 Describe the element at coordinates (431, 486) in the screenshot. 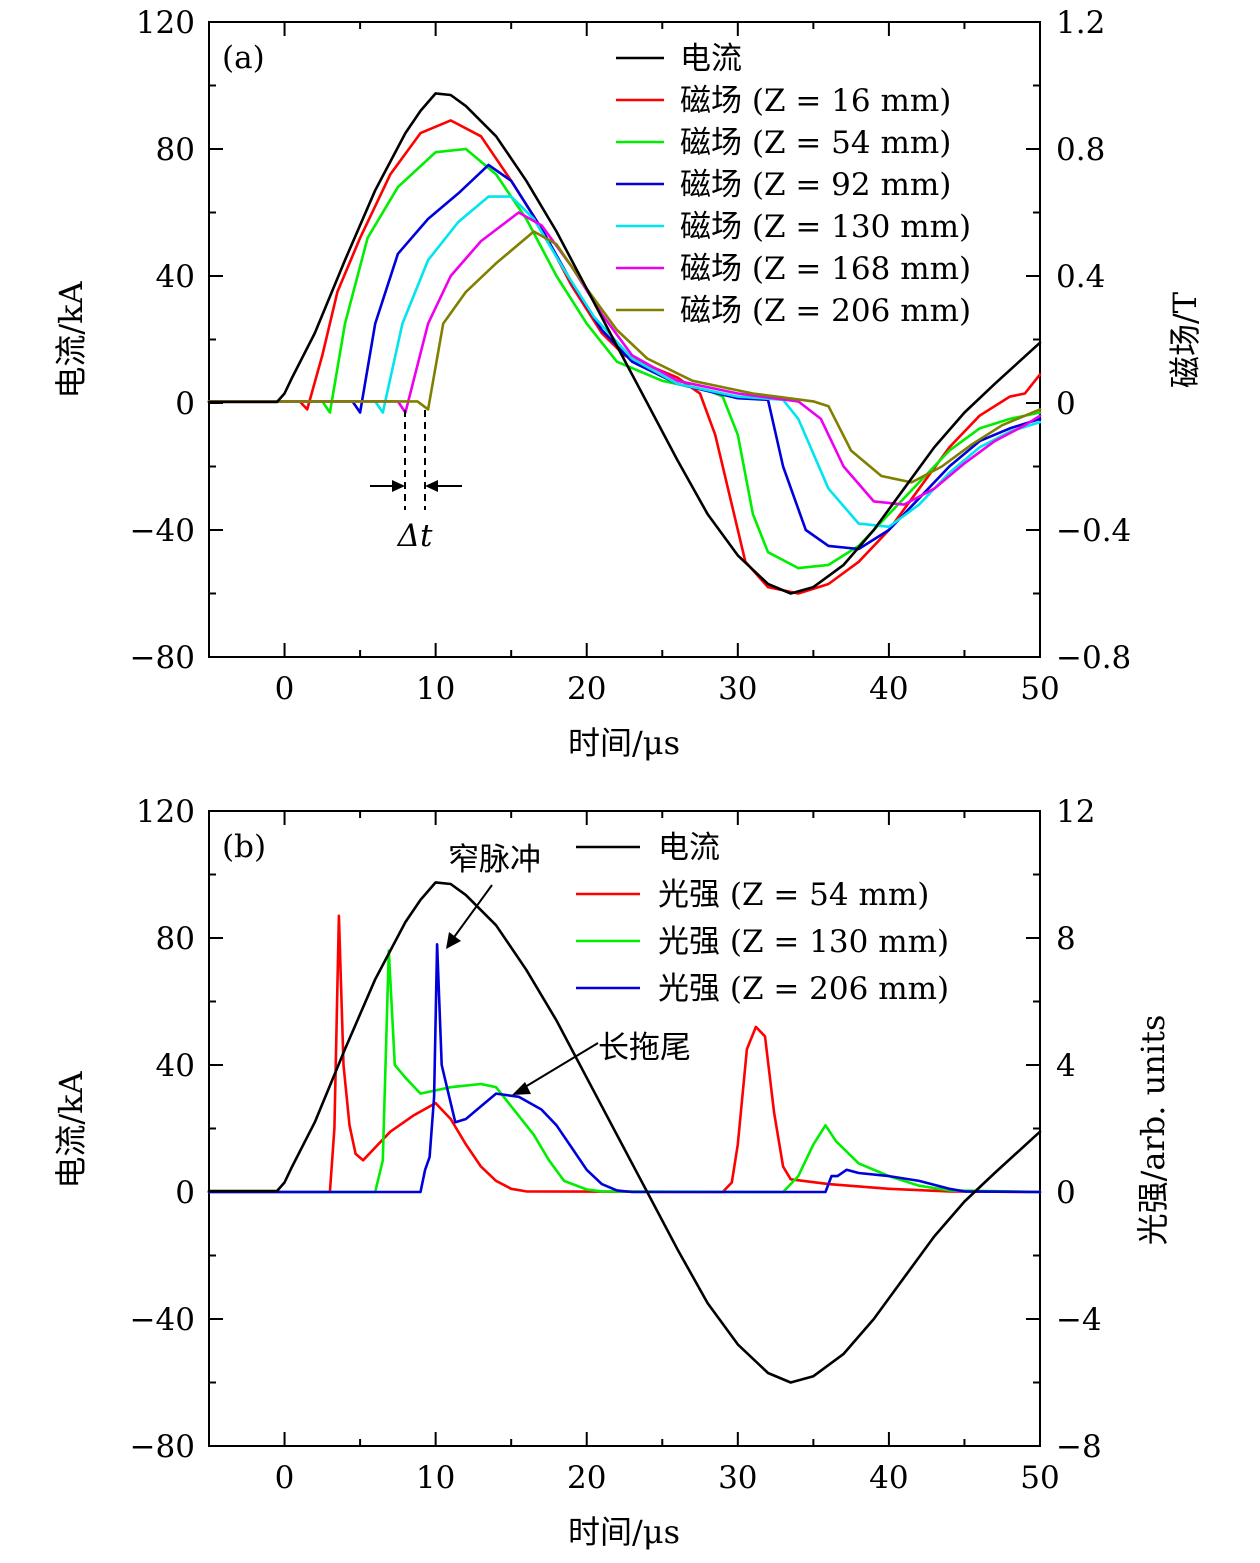

I see `delta-t-right-arrowhead` at that location.